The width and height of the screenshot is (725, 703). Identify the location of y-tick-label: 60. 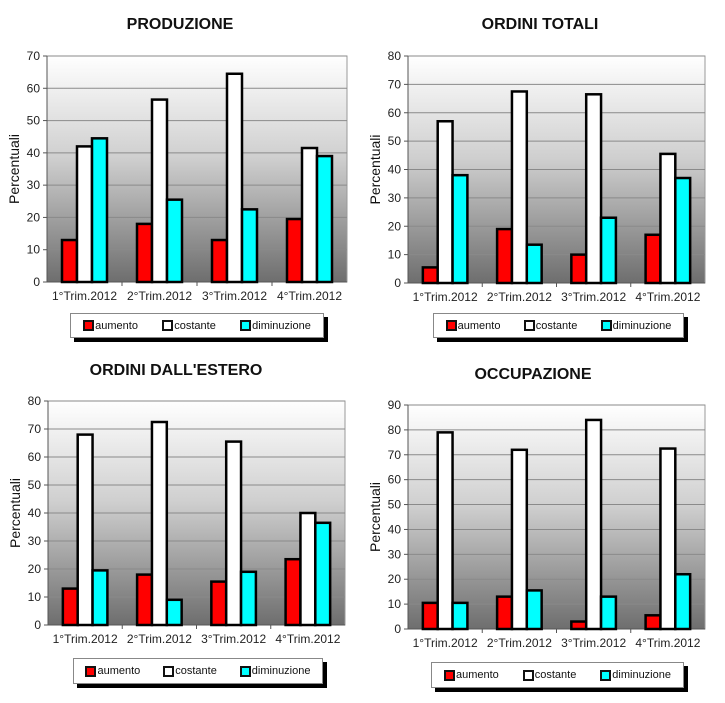
(34, 88).